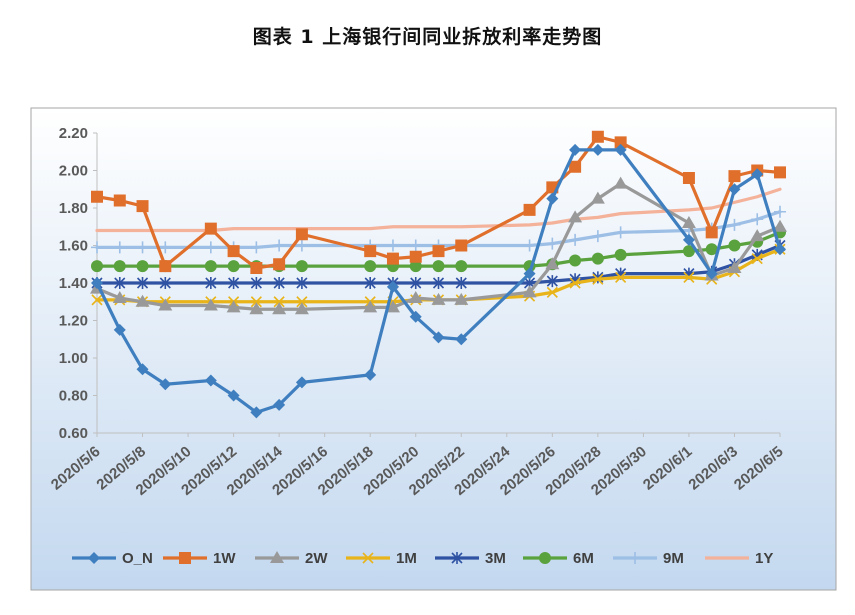  I want to click on legend-label: 2W, so click(316, 558).